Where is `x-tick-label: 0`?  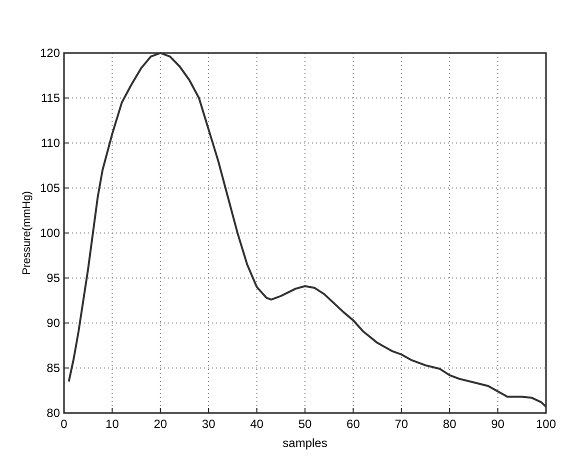
x-tick-label: 0 is located at coordinates (64, 424).